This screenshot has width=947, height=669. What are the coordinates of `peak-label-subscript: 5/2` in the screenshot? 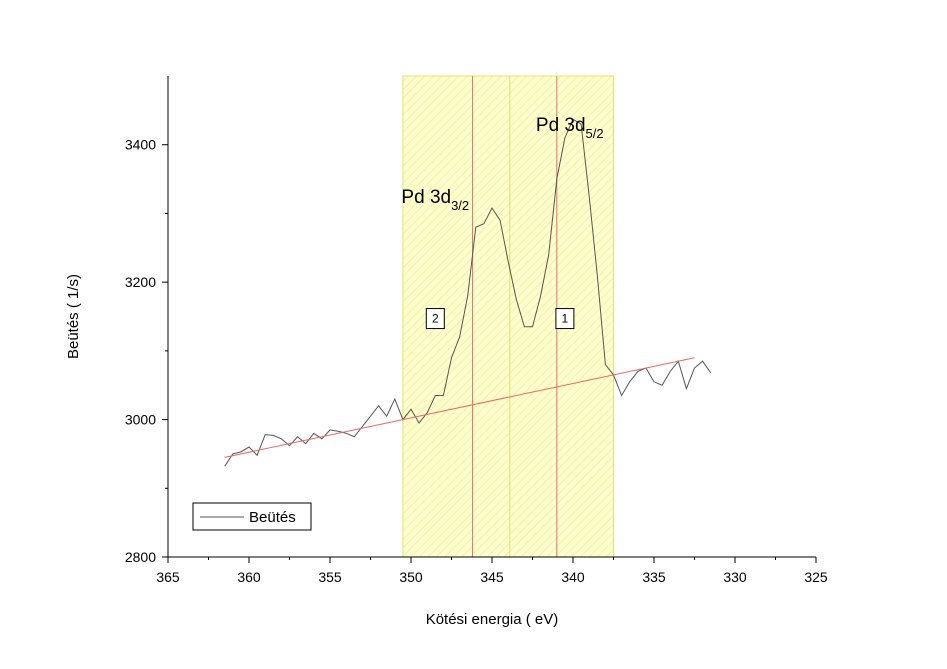 It's located at (595, 133).